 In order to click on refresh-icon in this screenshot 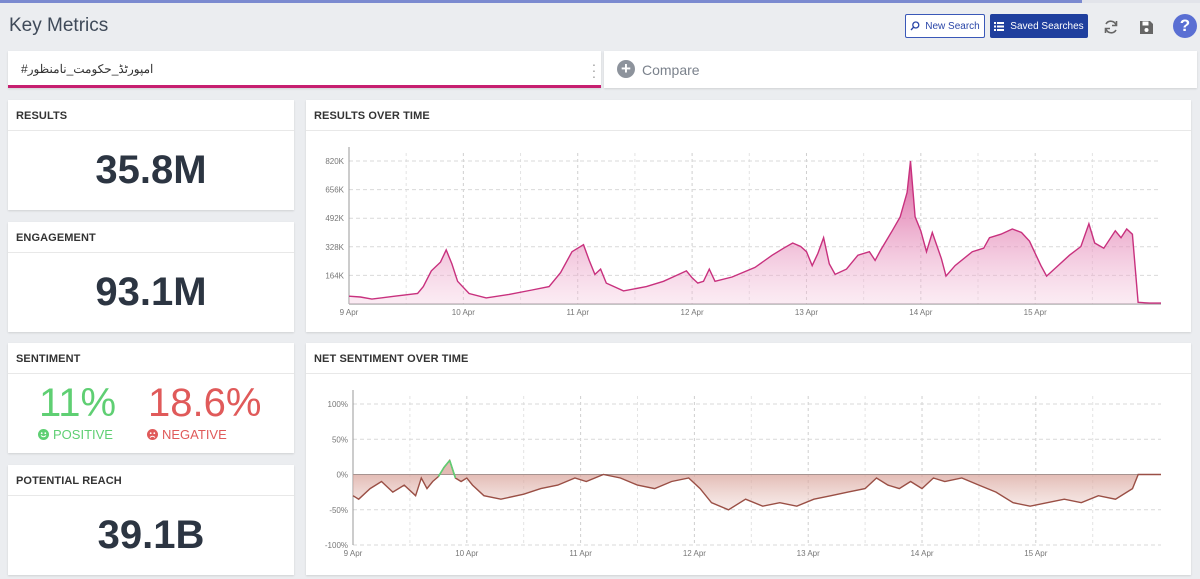, I will do `click(1111, 27)`.